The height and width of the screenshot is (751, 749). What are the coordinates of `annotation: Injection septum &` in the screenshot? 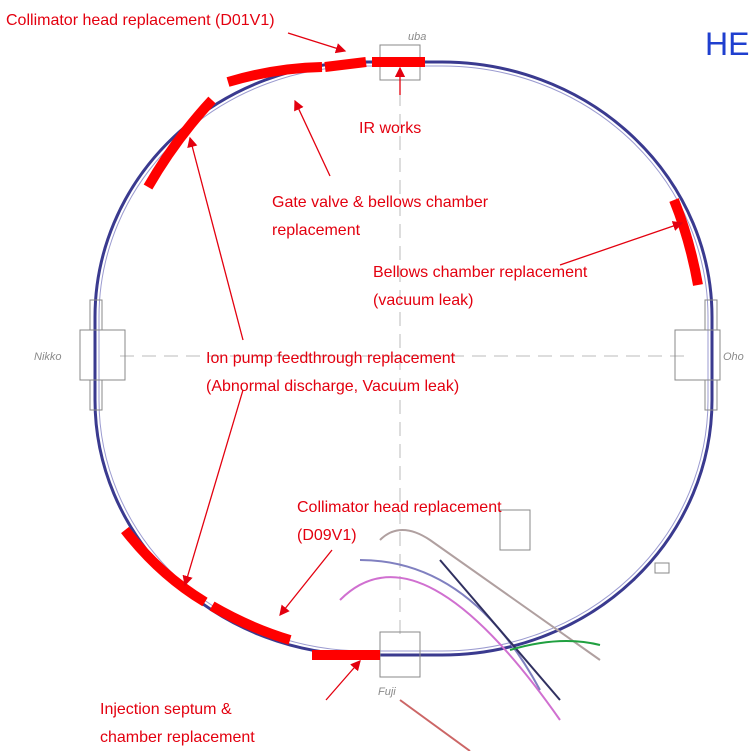 It's located at (166, 709).